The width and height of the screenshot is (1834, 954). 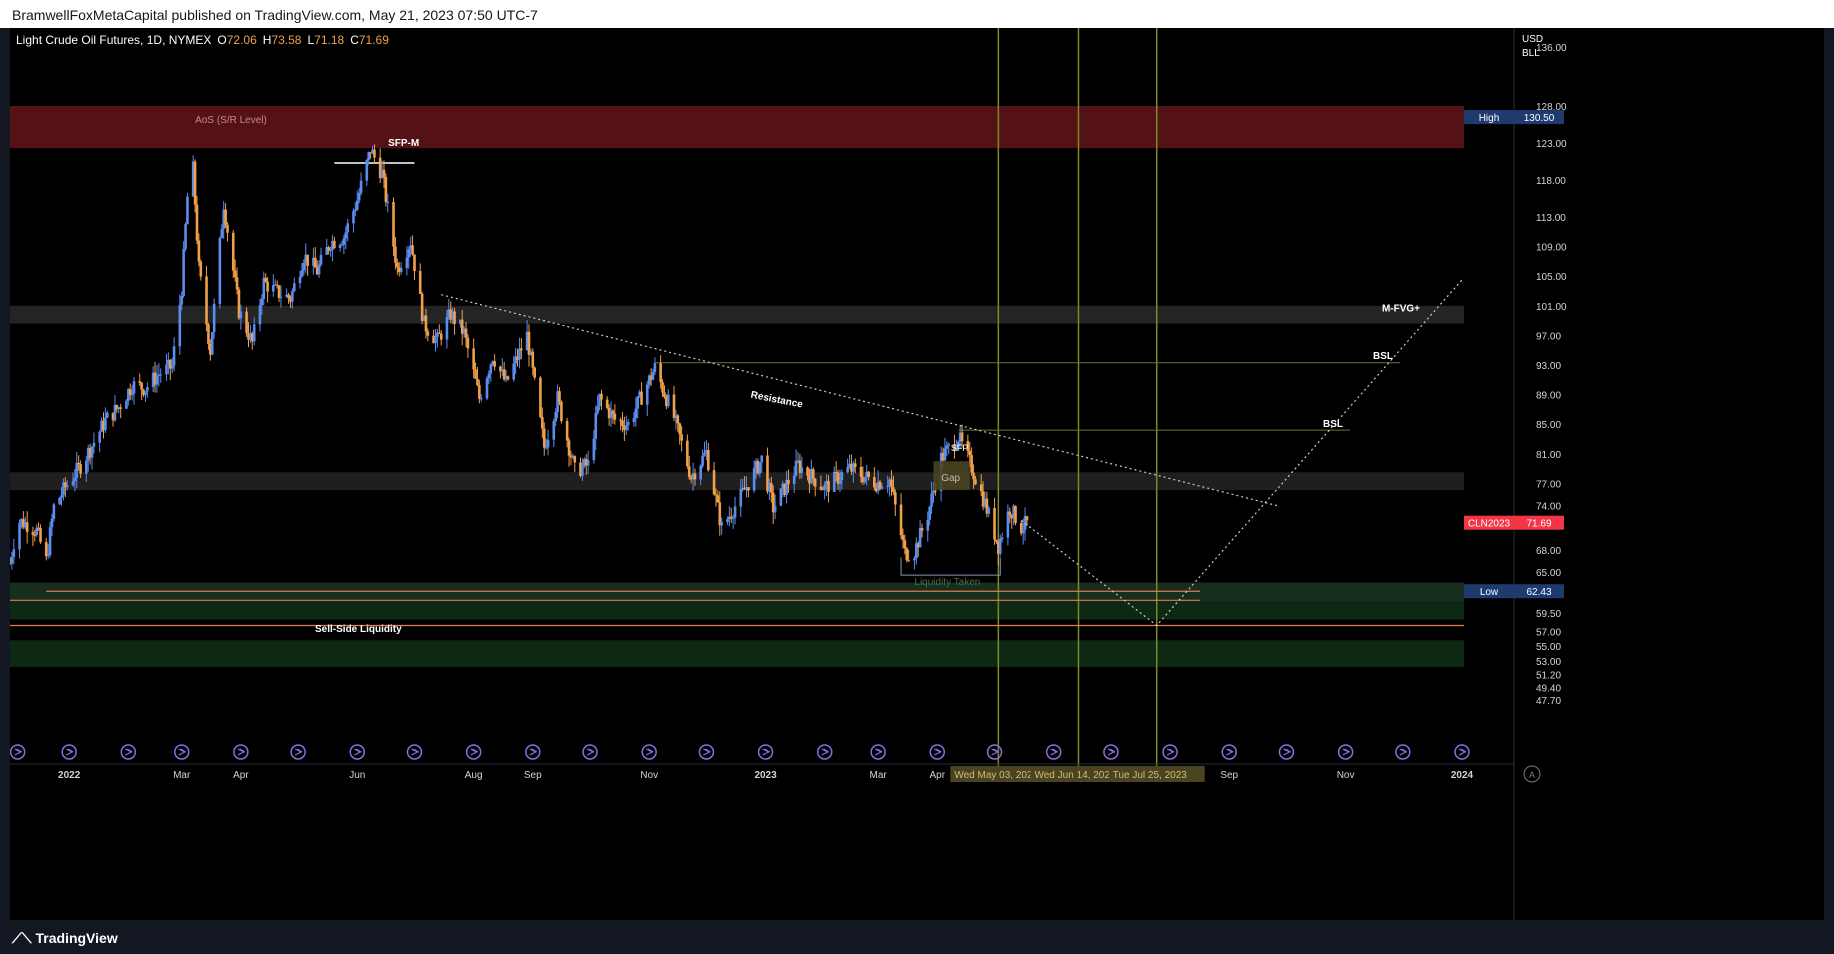 I want to click on tradingview-logo: ⟋⟍ TradingView, so click(x=65, y=938).